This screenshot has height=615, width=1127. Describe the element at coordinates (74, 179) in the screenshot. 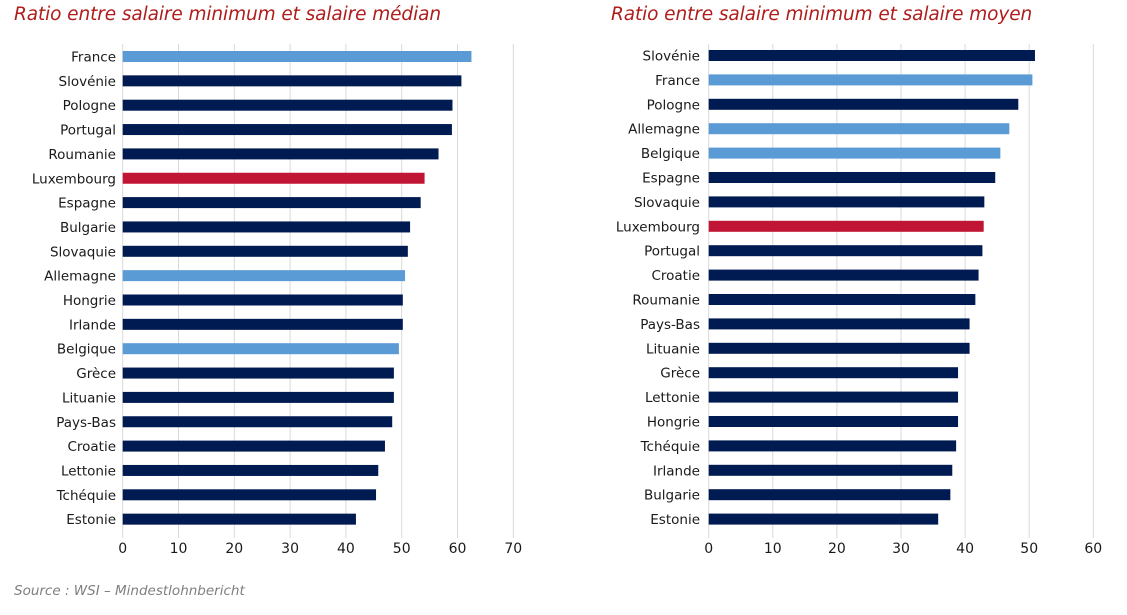

I see `category-label-median: Luxembourg` at that location.